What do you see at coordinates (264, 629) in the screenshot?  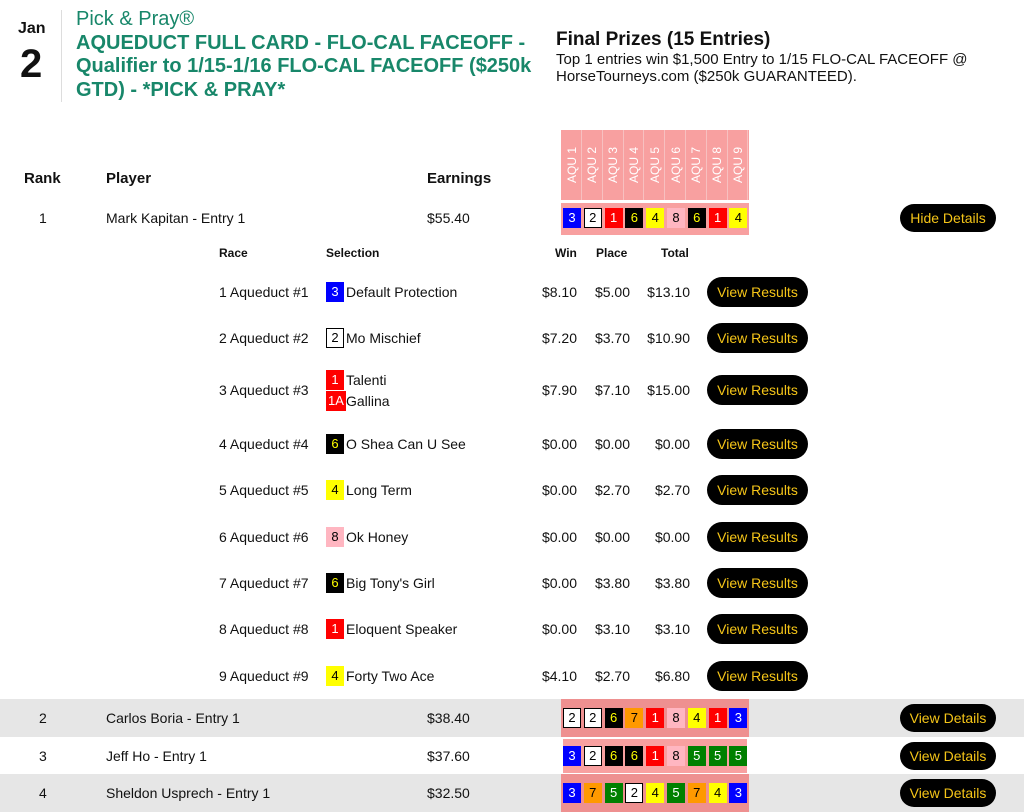 I see `race-name: 8 Aqueduct #8` at bounding box center [264, 629].